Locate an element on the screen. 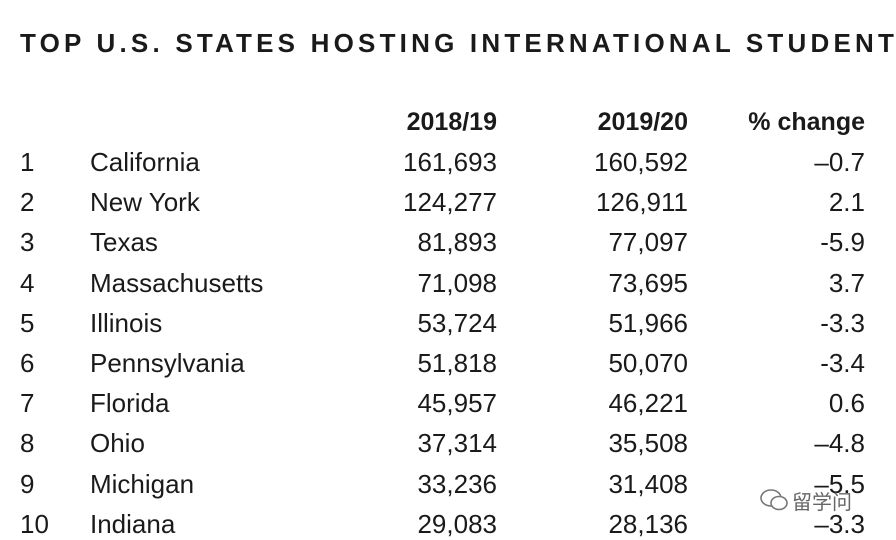  watermark: 留学问 is located at coordinates (822, 503).